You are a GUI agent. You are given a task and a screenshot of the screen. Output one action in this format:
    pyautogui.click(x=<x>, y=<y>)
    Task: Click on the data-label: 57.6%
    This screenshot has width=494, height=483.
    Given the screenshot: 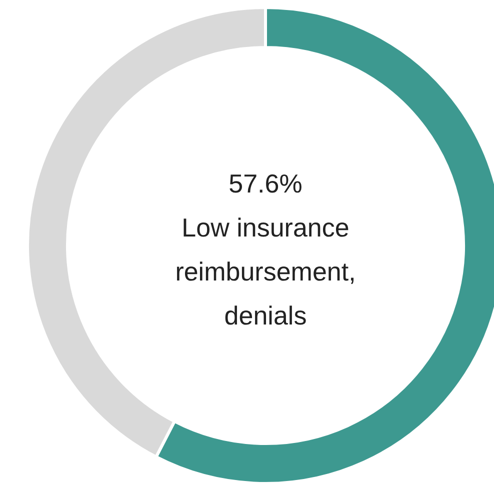 What is the action you would take?
    pyautogui.click(x=265, y=183)
    